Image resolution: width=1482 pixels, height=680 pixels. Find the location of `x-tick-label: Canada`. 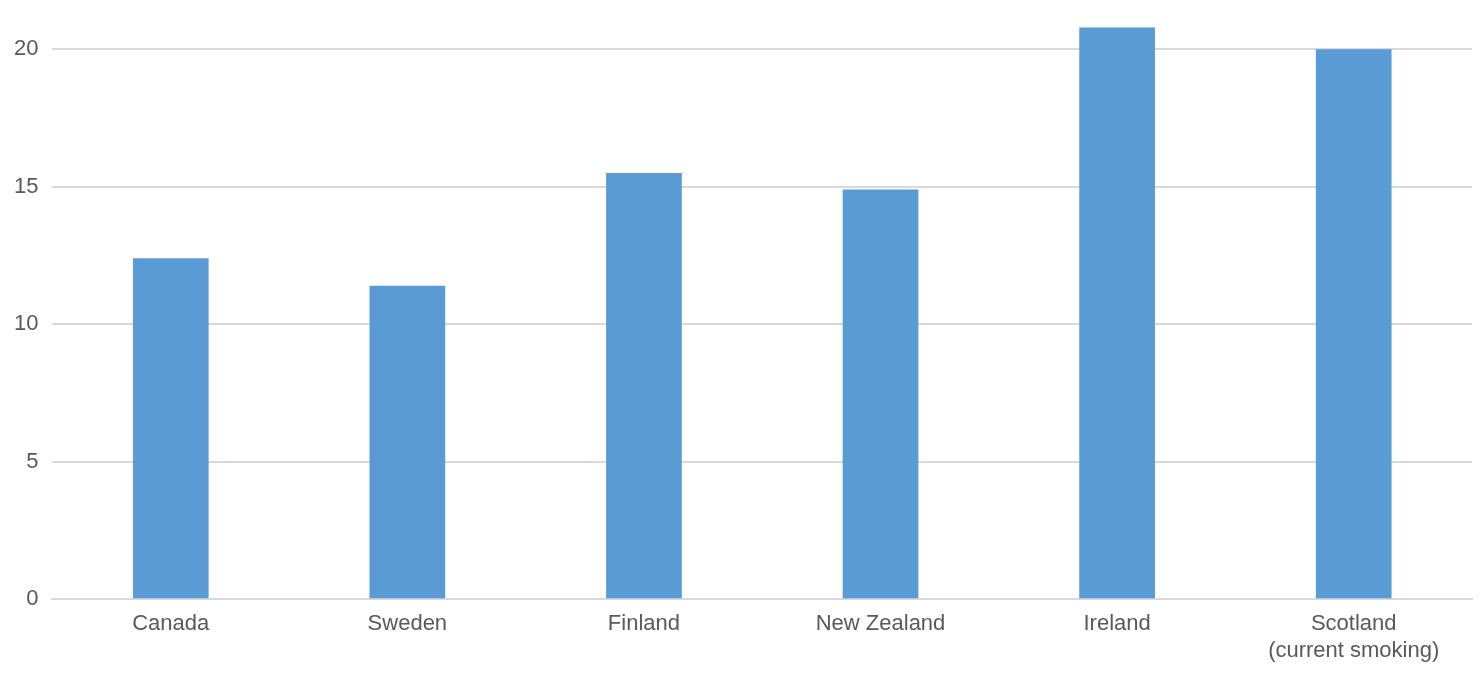

x-tick-label: Canada is located at coordinates (171, 623).